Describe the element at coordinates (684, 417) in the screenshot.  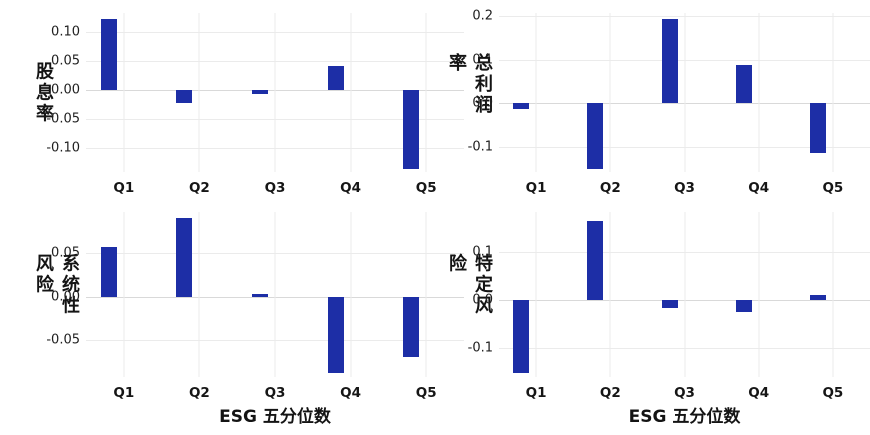
I see `x-axis-title-right: ESG 五分位数` at that location.